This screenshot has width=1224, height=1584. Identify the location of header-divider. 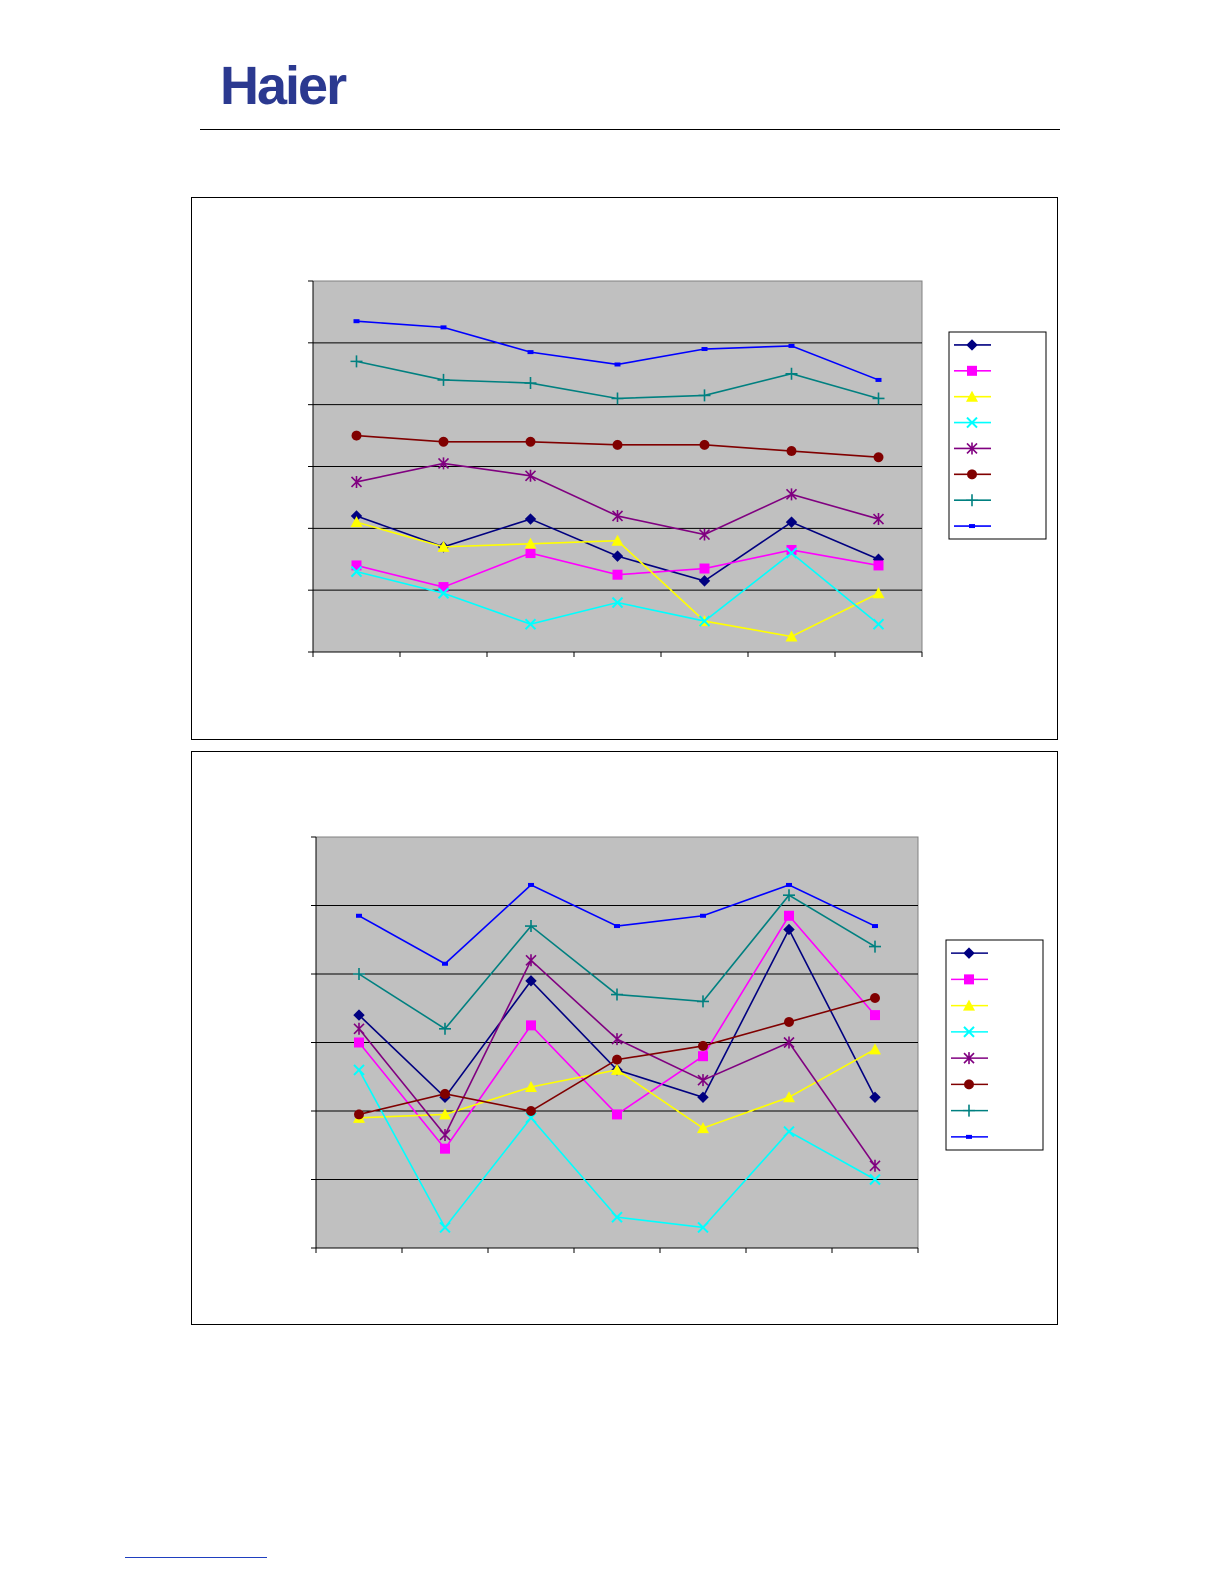
(630, 129).